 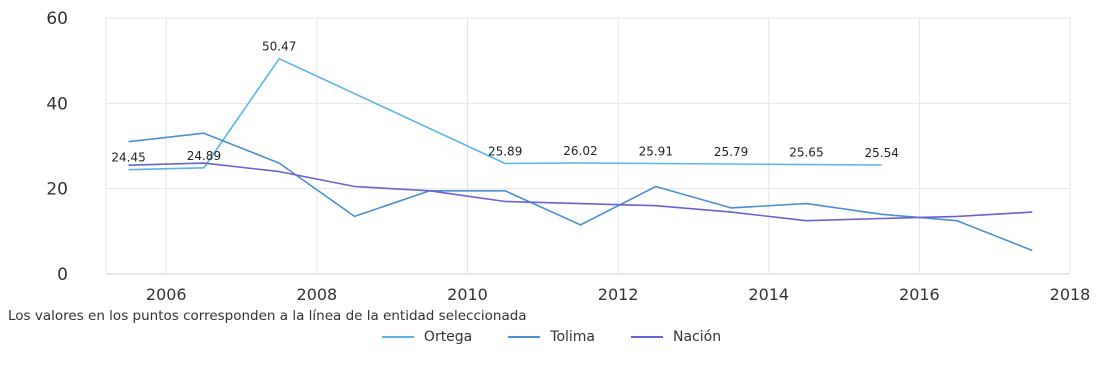 I want to click on legend-item-tolima: Tolima, so click(x=551, y=337).